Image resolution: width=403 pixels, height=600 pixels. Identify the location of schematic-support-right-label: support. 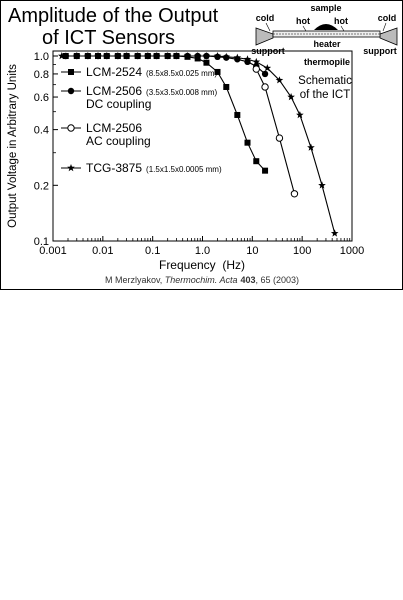
(380, 51).